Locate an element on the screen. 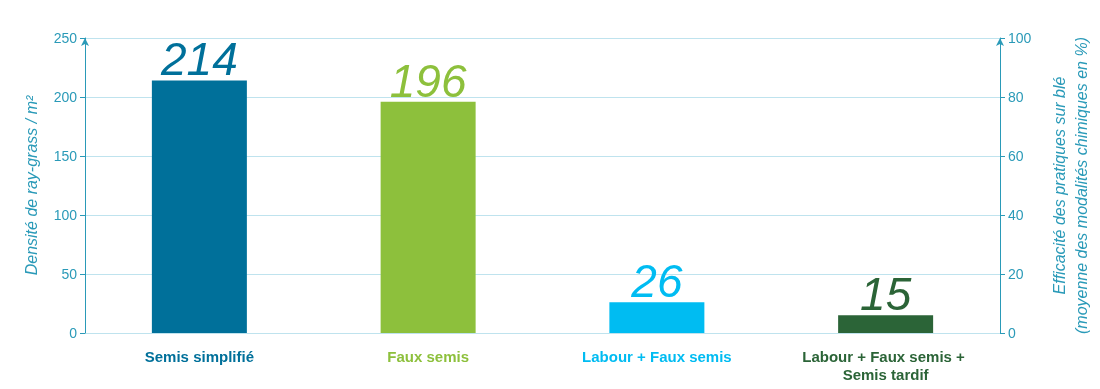 This screenshot has height=389, width=1100. y2-tick-label: 60 is located at coordinates (1016, 156).